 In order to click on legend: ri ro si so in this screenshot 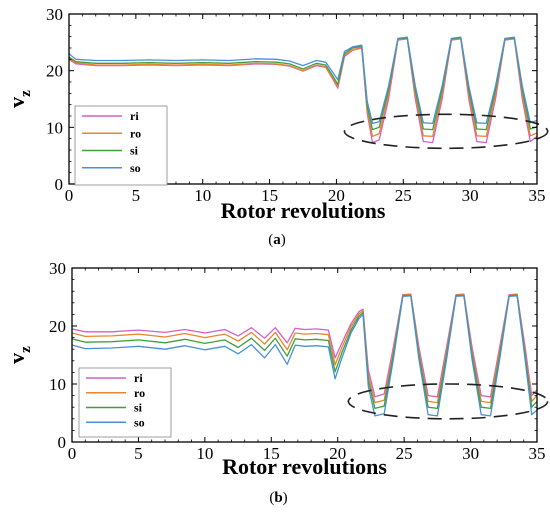, I will do `click(121, 145)`.